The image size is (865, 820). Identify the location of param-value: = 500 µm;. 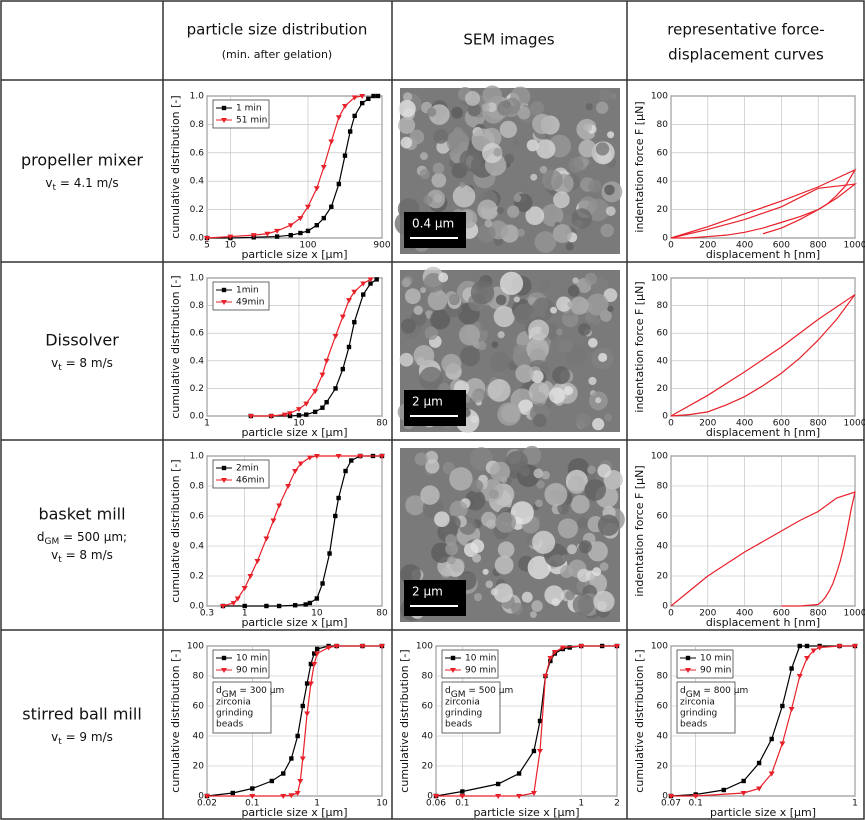
(93, 537).